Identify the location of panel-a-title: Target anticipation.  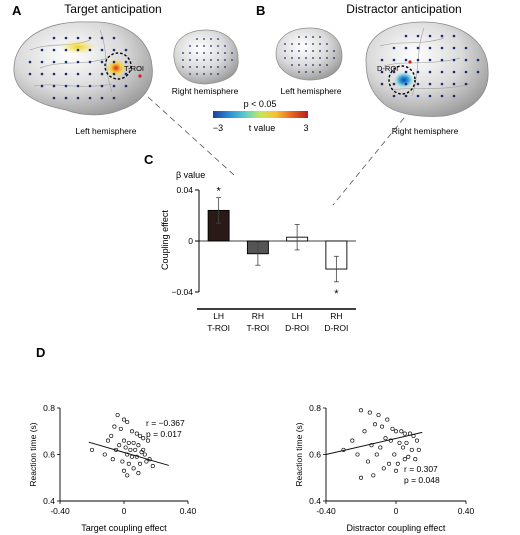
(112, 9).